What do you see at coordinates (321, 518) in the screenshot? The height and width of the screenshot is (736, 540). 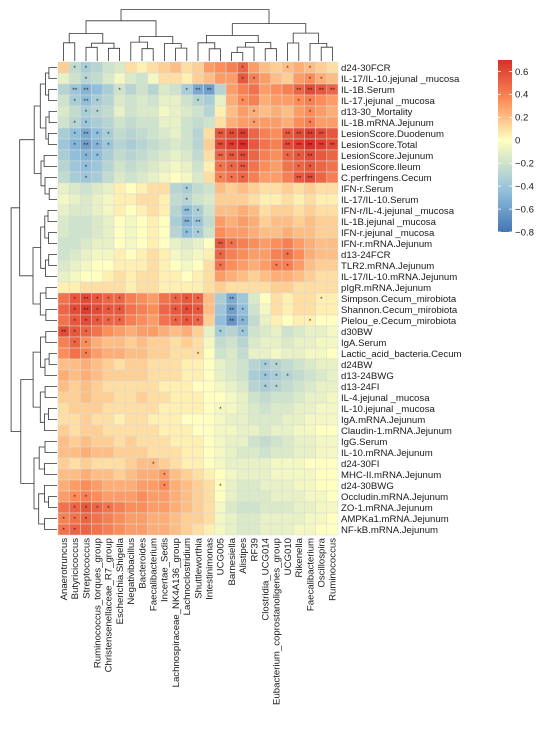 I see `heatmap-cell-r41-c23` at bounding box center [321, 518].